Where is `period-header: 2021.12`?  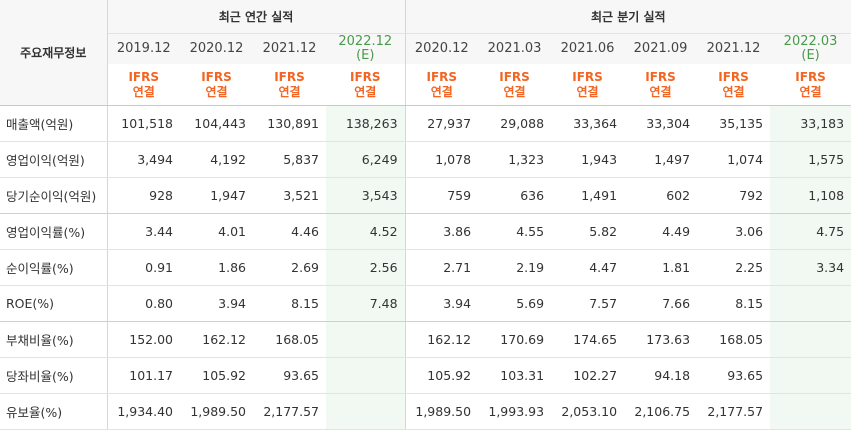
period-header: 2021.12 is located at coordinates (289, 48).